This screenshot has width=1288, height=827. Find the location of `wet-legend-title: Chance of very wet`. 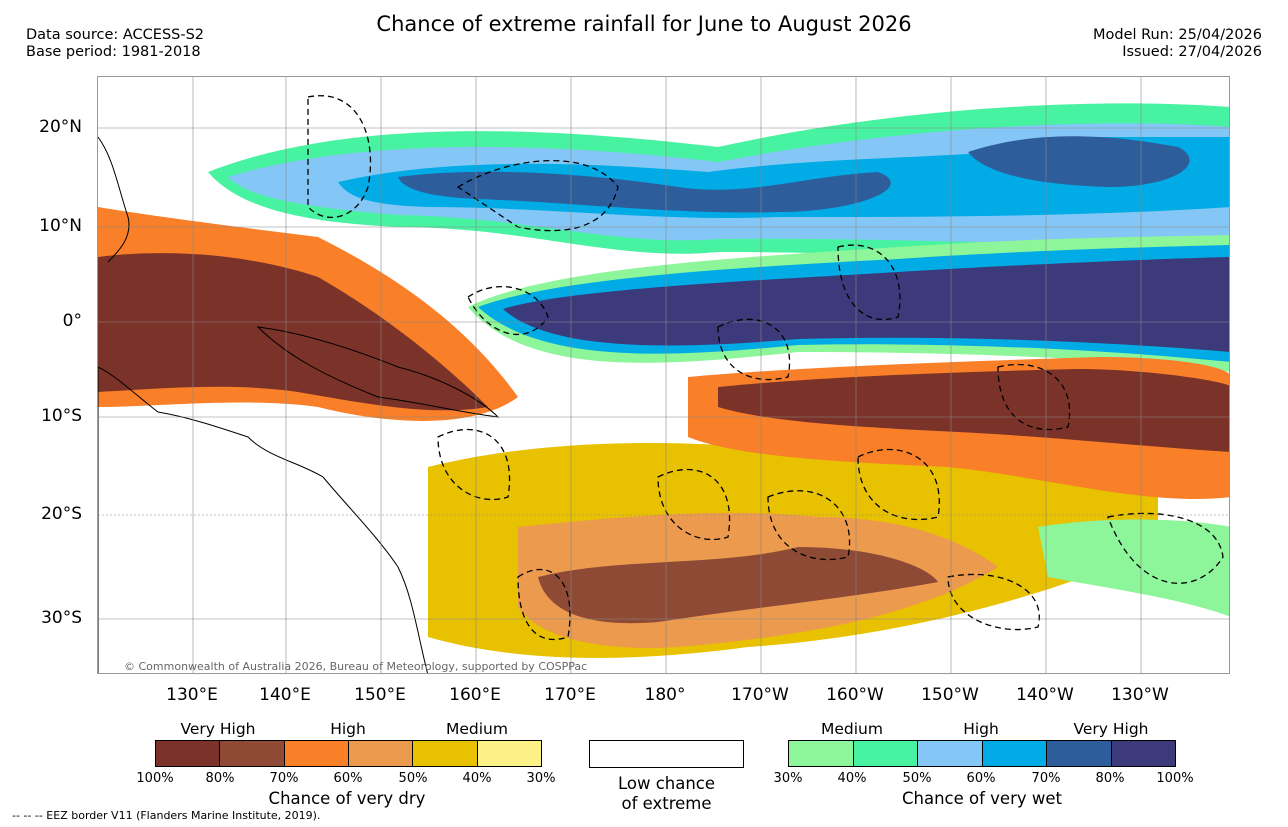

wet-legend-title: Chance of very wet is located at coordinates (982, 798).